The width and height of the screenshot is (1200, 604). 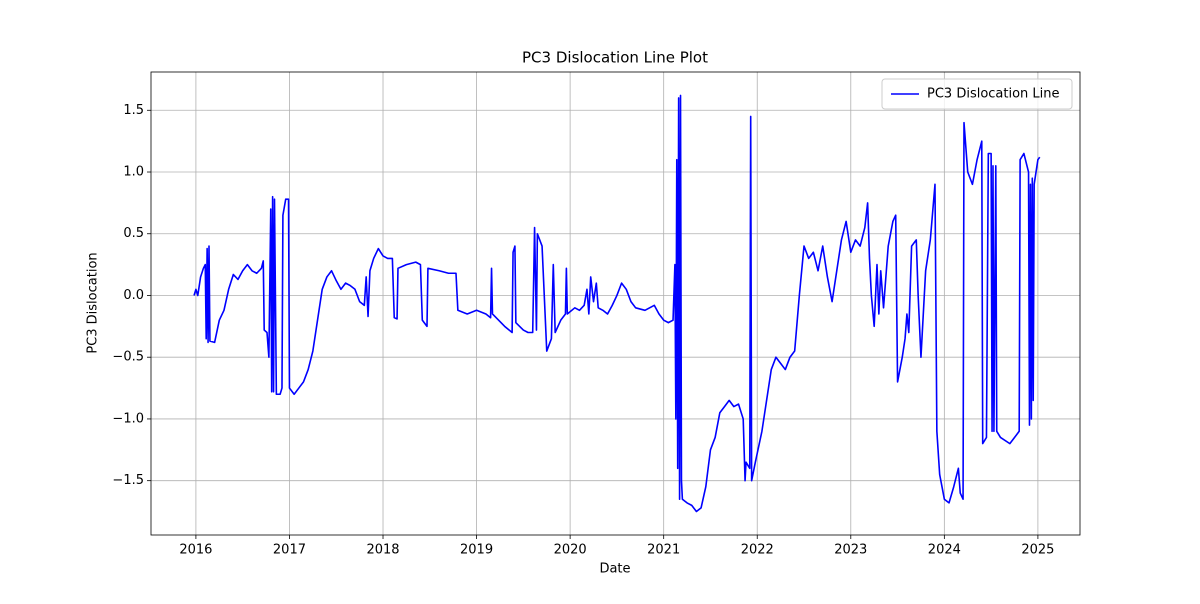 What do you see at coordinates (850, 550) in the screenshot?
I see `x-tick-label: 2023` at bounding box center [850, 550].